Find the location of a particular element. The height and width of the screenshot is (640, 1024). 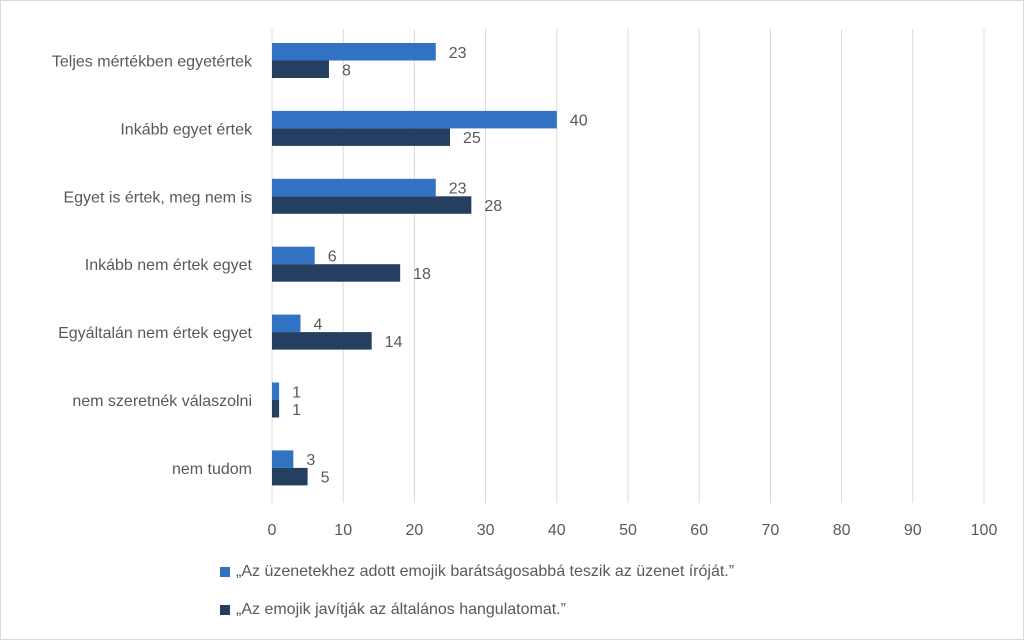

data-label: 8 is located at coordinates (346, 70).